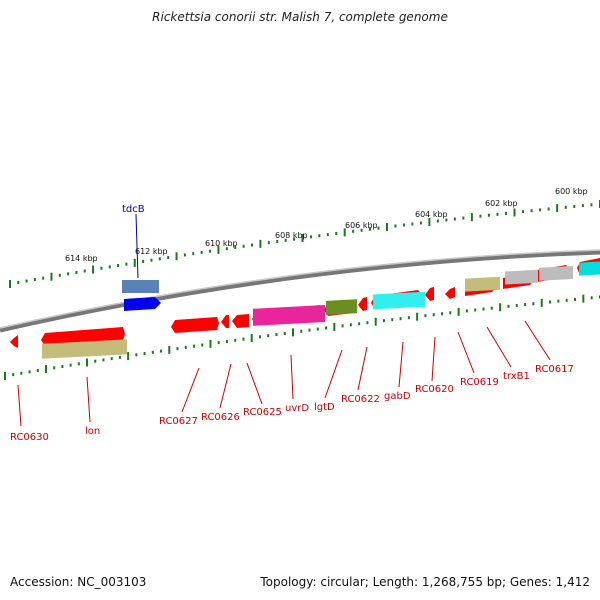 The width and height of the screenshot is (600, 600). What do you see at coordinates (297, 408) in the screenshot?
I see `gene-label-uvrD: uvrD` at bounding box center [297, 408].